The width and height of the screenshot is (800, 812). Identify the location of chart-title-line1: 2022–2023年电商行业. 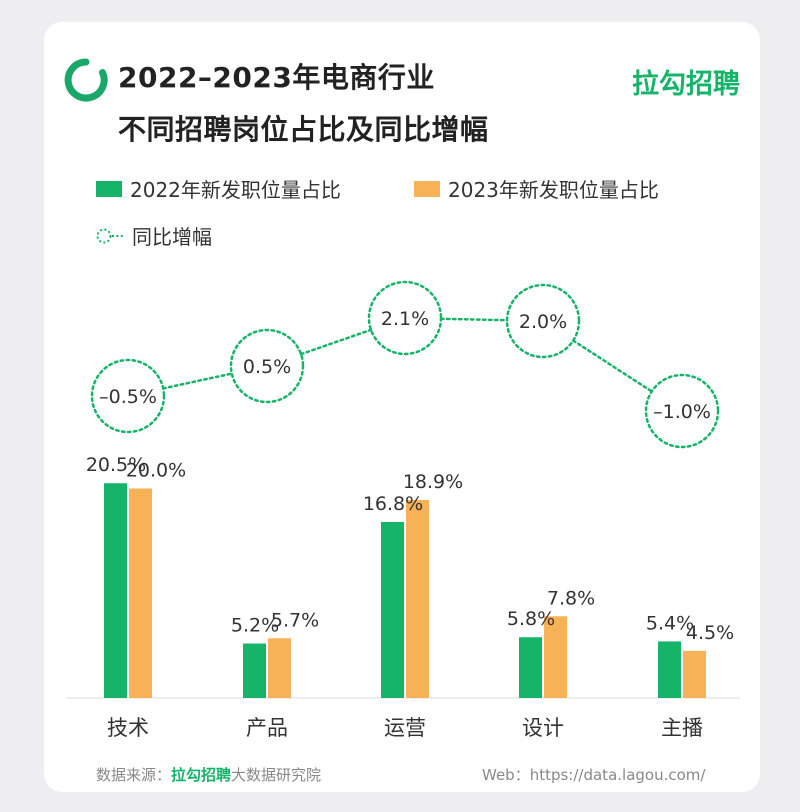
(276, 77).